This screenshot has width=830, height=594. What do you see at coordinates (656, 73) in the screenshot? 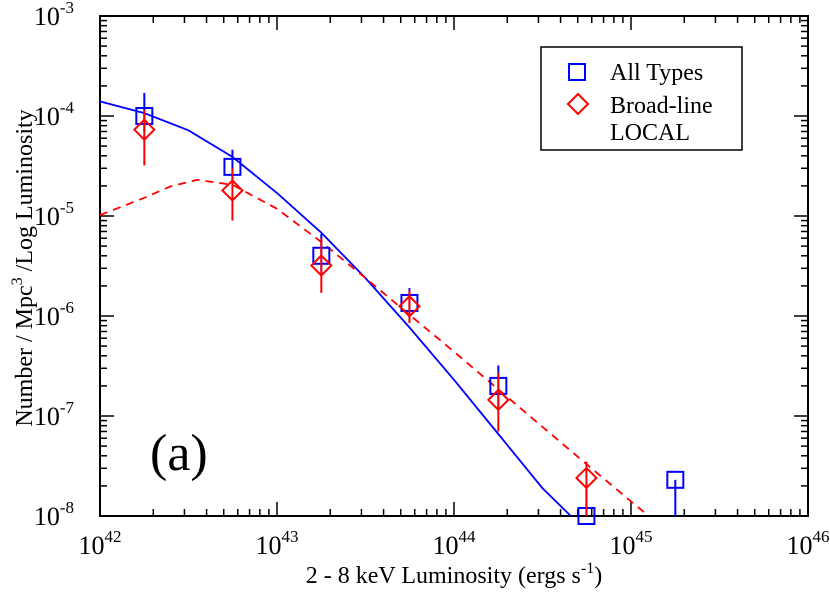
I see `legend-label-all-types: All Types` at bounding box center [656, 73].